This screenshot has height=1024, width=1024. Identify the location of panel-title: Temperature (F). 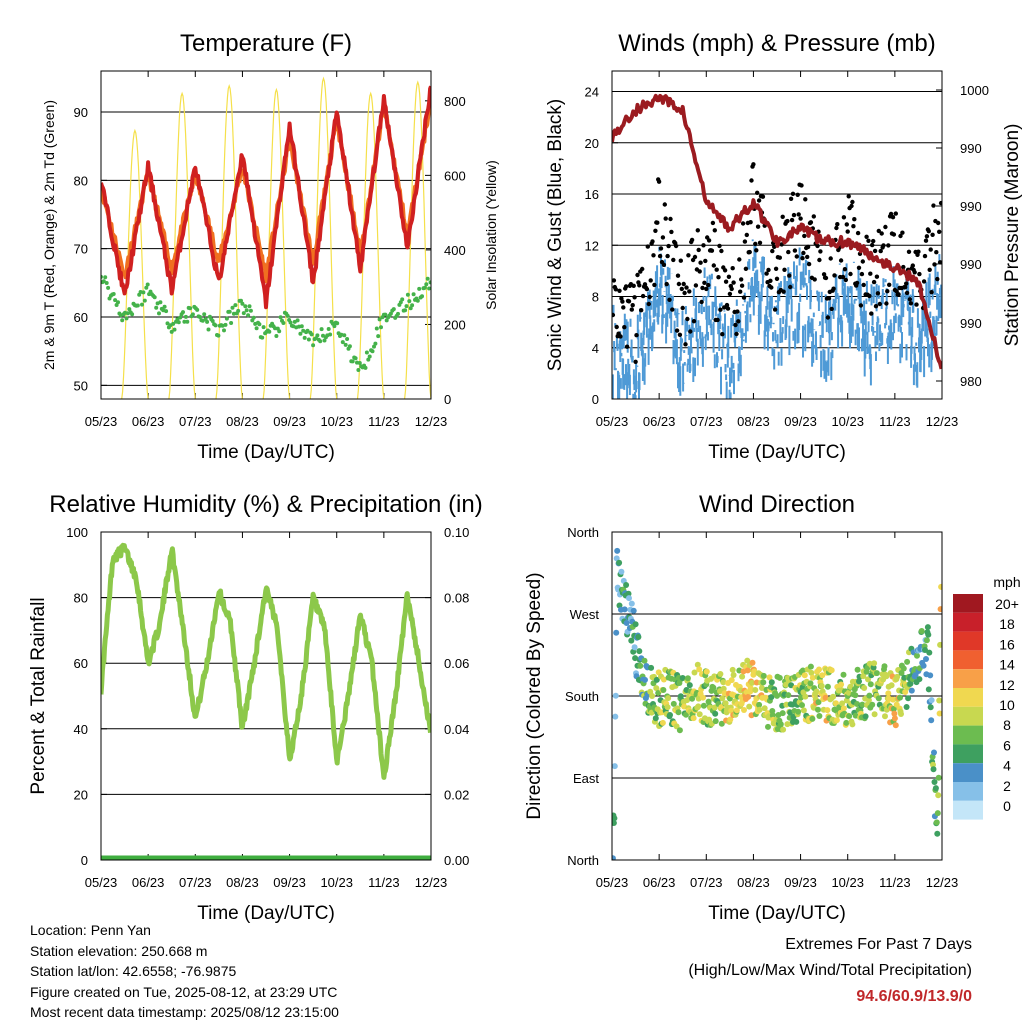
(266, 43).